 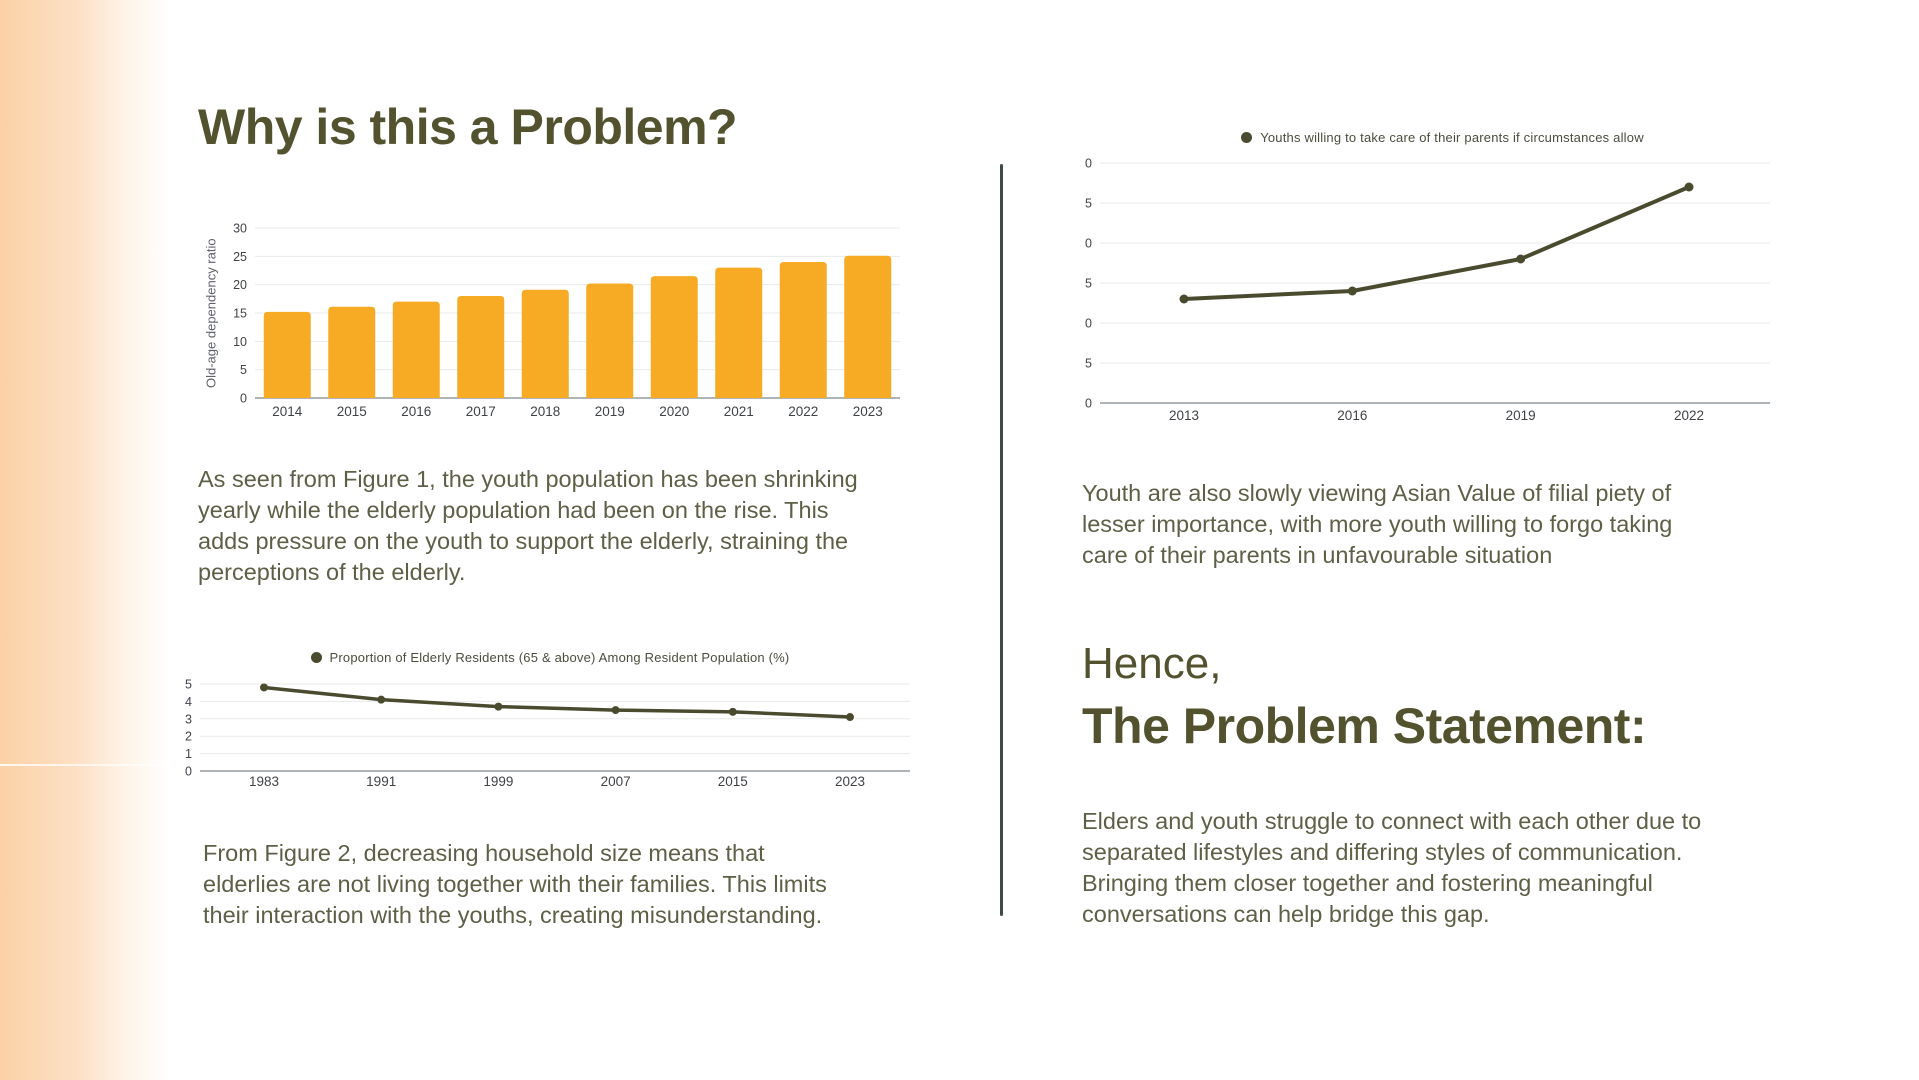 I want to click on bars, so click(x=577, y=326).